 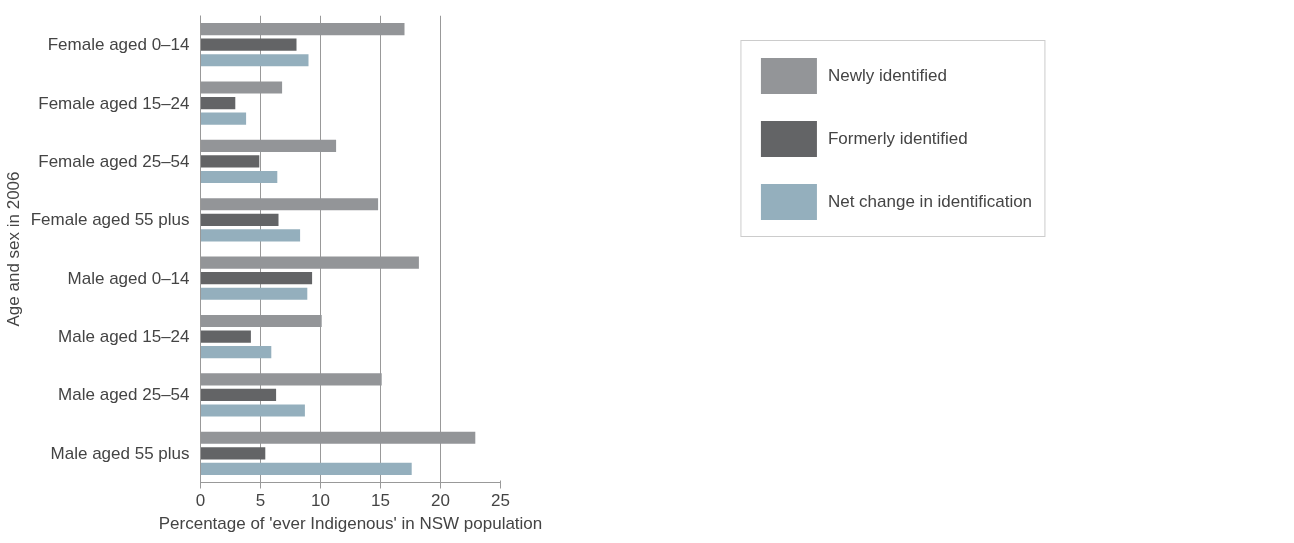 I want to click on x-tick-label: 5, so click(x=260, y=500).